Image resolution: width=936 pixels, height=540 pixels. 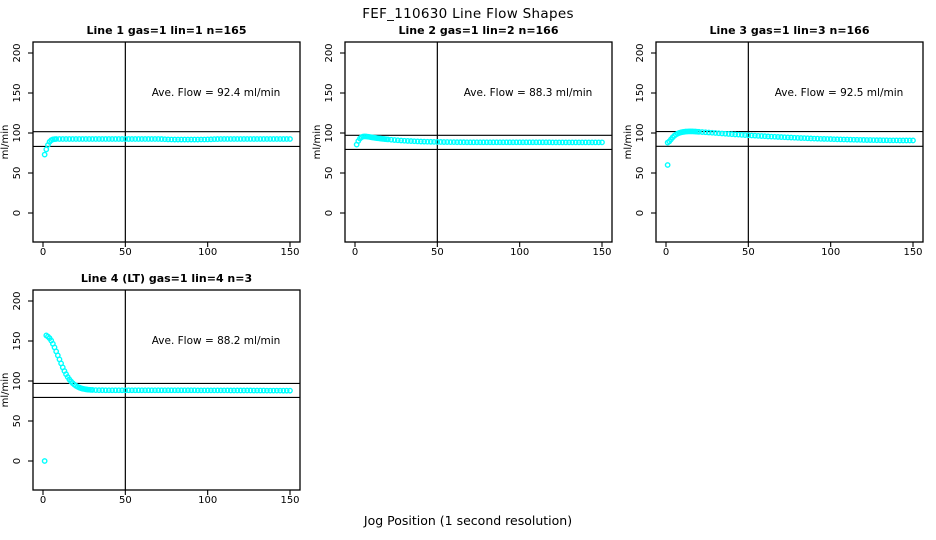 What do you see at coordinates (528, 93) in the screenshot?
I see `ave-flow-annotation: Ave. Flow = 88.3 ml/min` at bounding box center [528, 93].